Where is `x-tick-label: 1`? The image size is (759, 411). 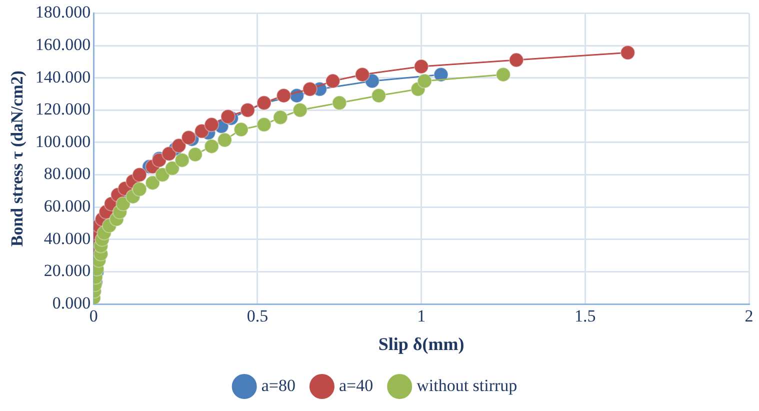
x-tick-label: 1 is located at coordinates (421, 316).